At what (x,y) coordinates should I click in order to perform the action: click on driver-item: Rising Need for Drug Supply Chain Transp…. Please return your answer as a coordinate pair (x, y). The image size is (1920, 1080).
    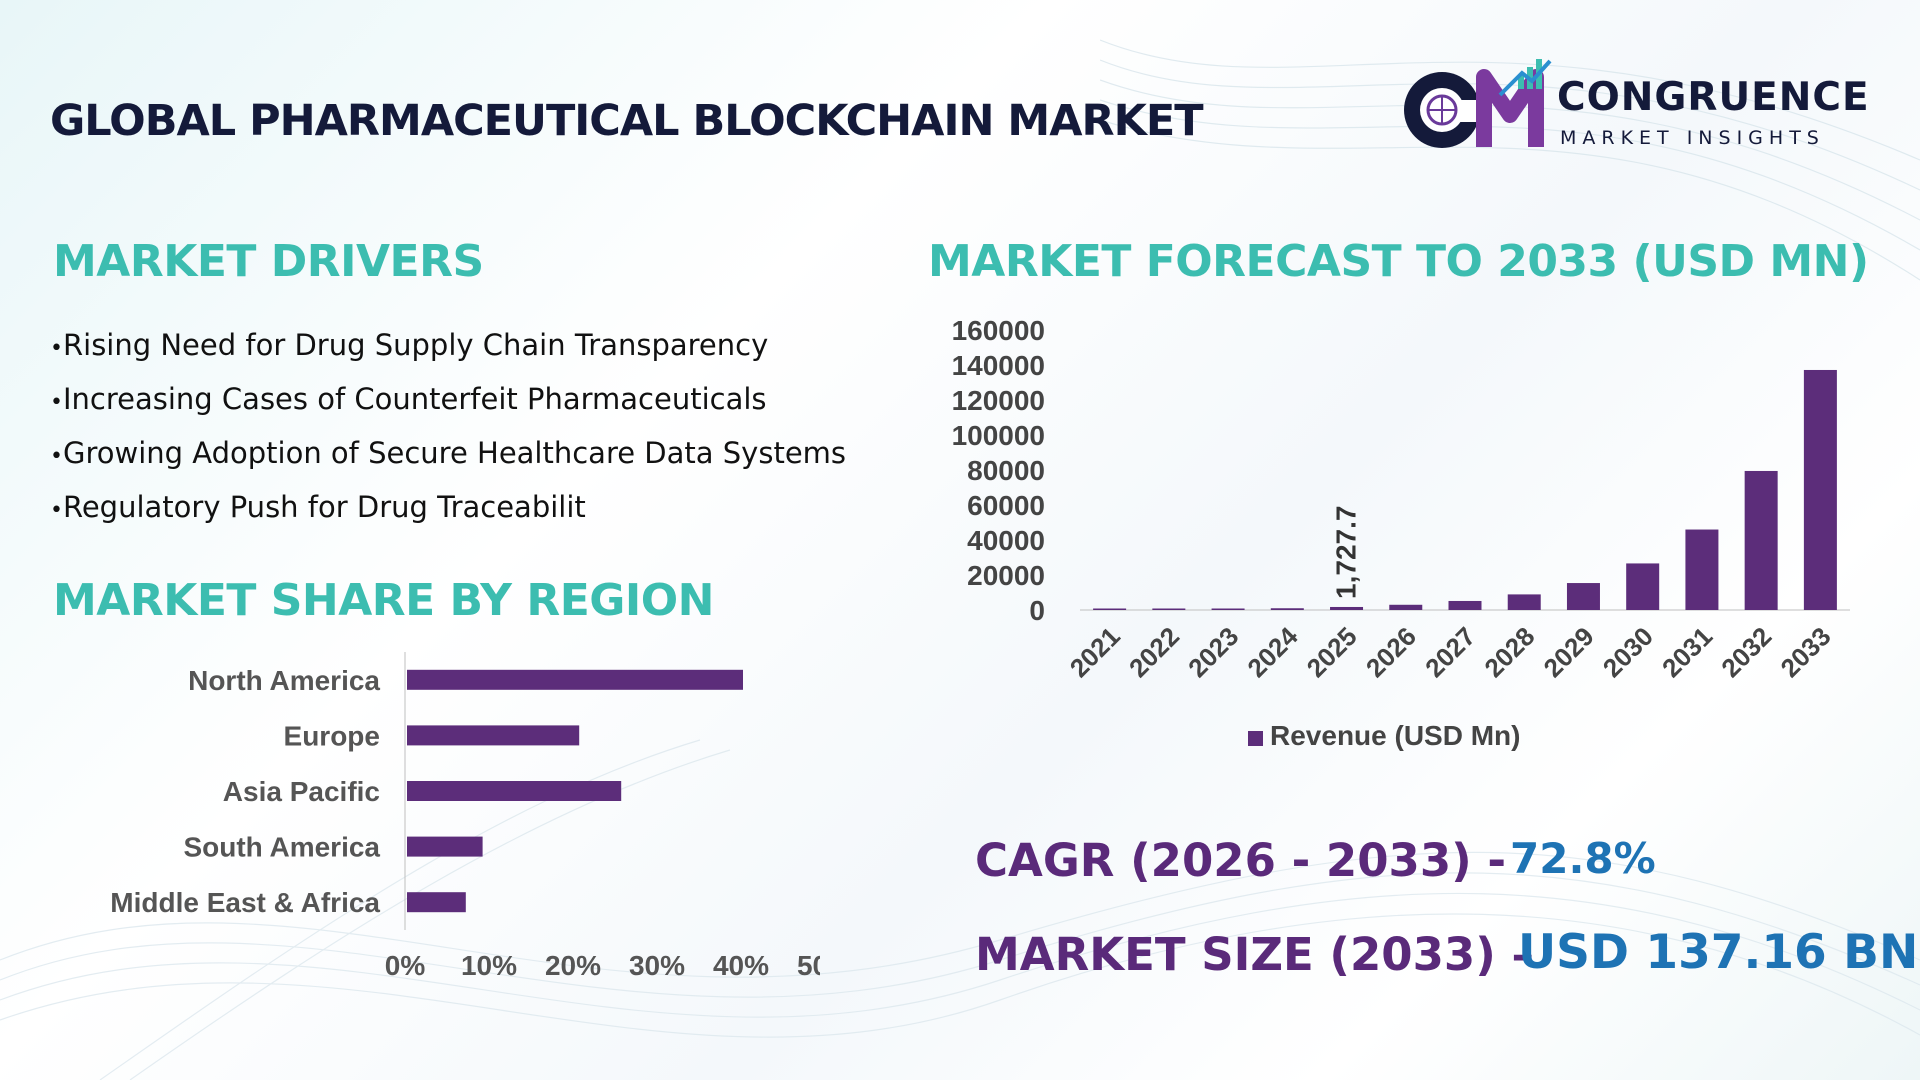
    Looking at the image, I should click on (448, 349).